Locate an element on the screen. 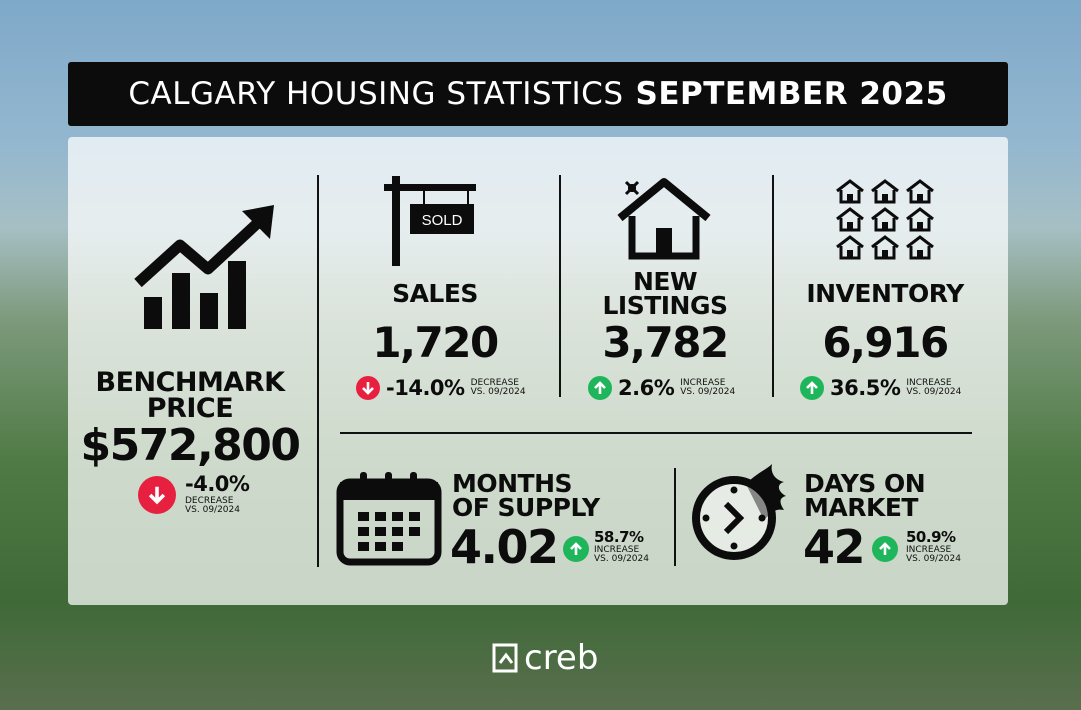 This screenshot has height=710, width=1081. houses-grid-icon is located at coordinates (885, 219).